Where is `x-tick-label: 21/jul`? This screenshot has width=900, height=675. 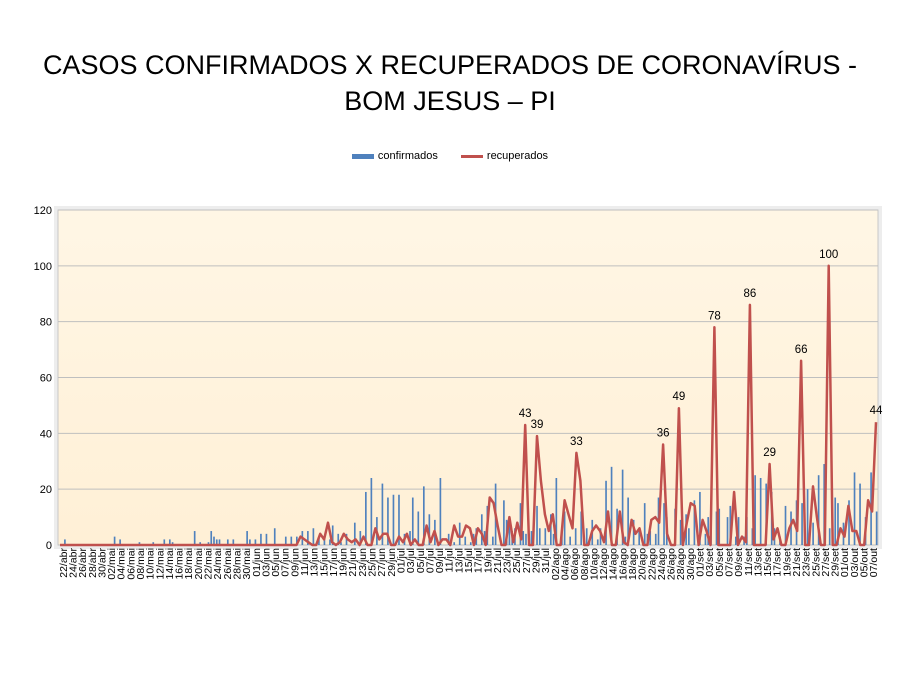
x-tick-label: 21/jul is located at coordinates (498, 560).